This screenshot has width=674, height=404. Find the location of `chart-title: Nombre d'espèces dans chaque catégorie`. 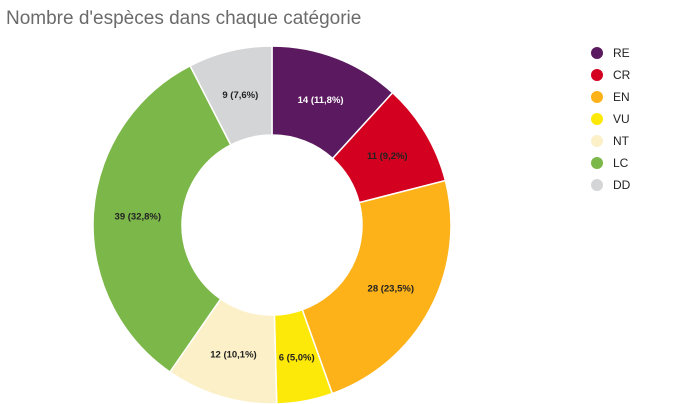

chart-title: Nombre d'espèces dans chaque catégorie is located at coordinates (184, 18).